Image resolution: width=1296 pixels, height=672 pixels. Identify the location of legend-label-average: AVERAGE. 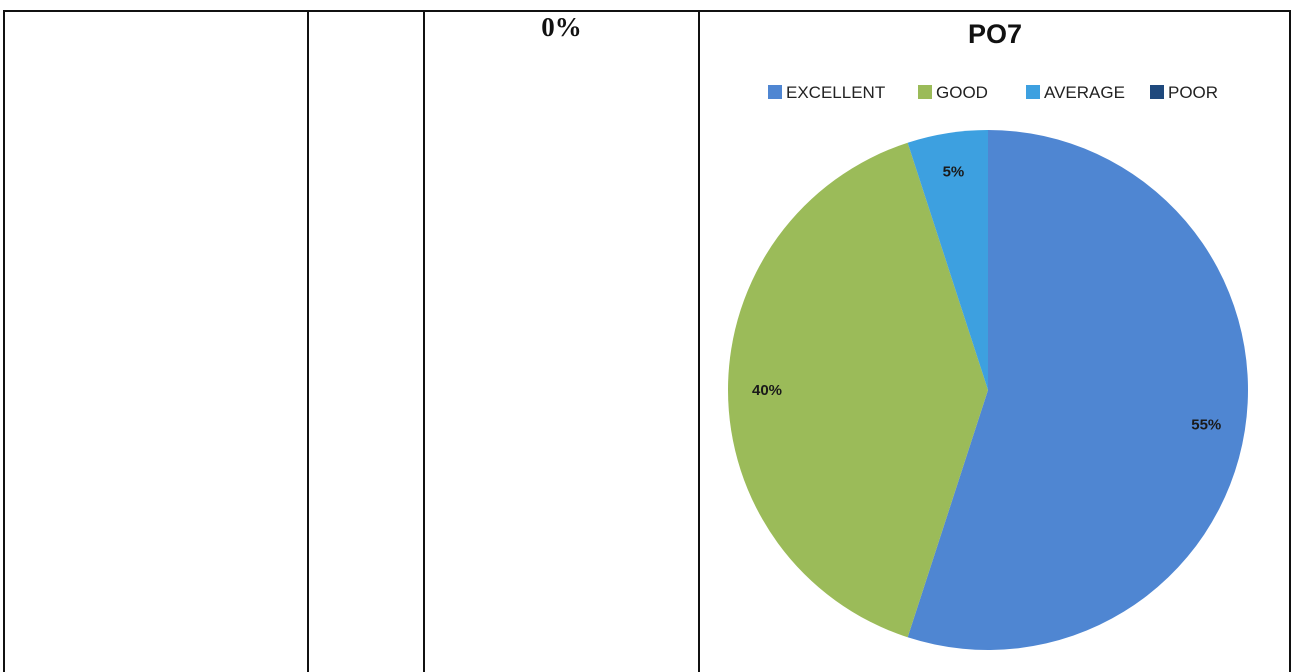
(1084, 92).